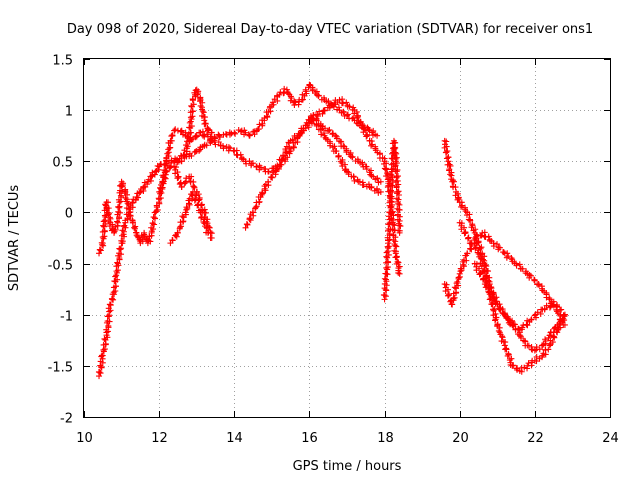  What do you see at coordinates (309, 438) in the screenshot?
I see `x-tick-label: 16` at bounding box center [309, 438].